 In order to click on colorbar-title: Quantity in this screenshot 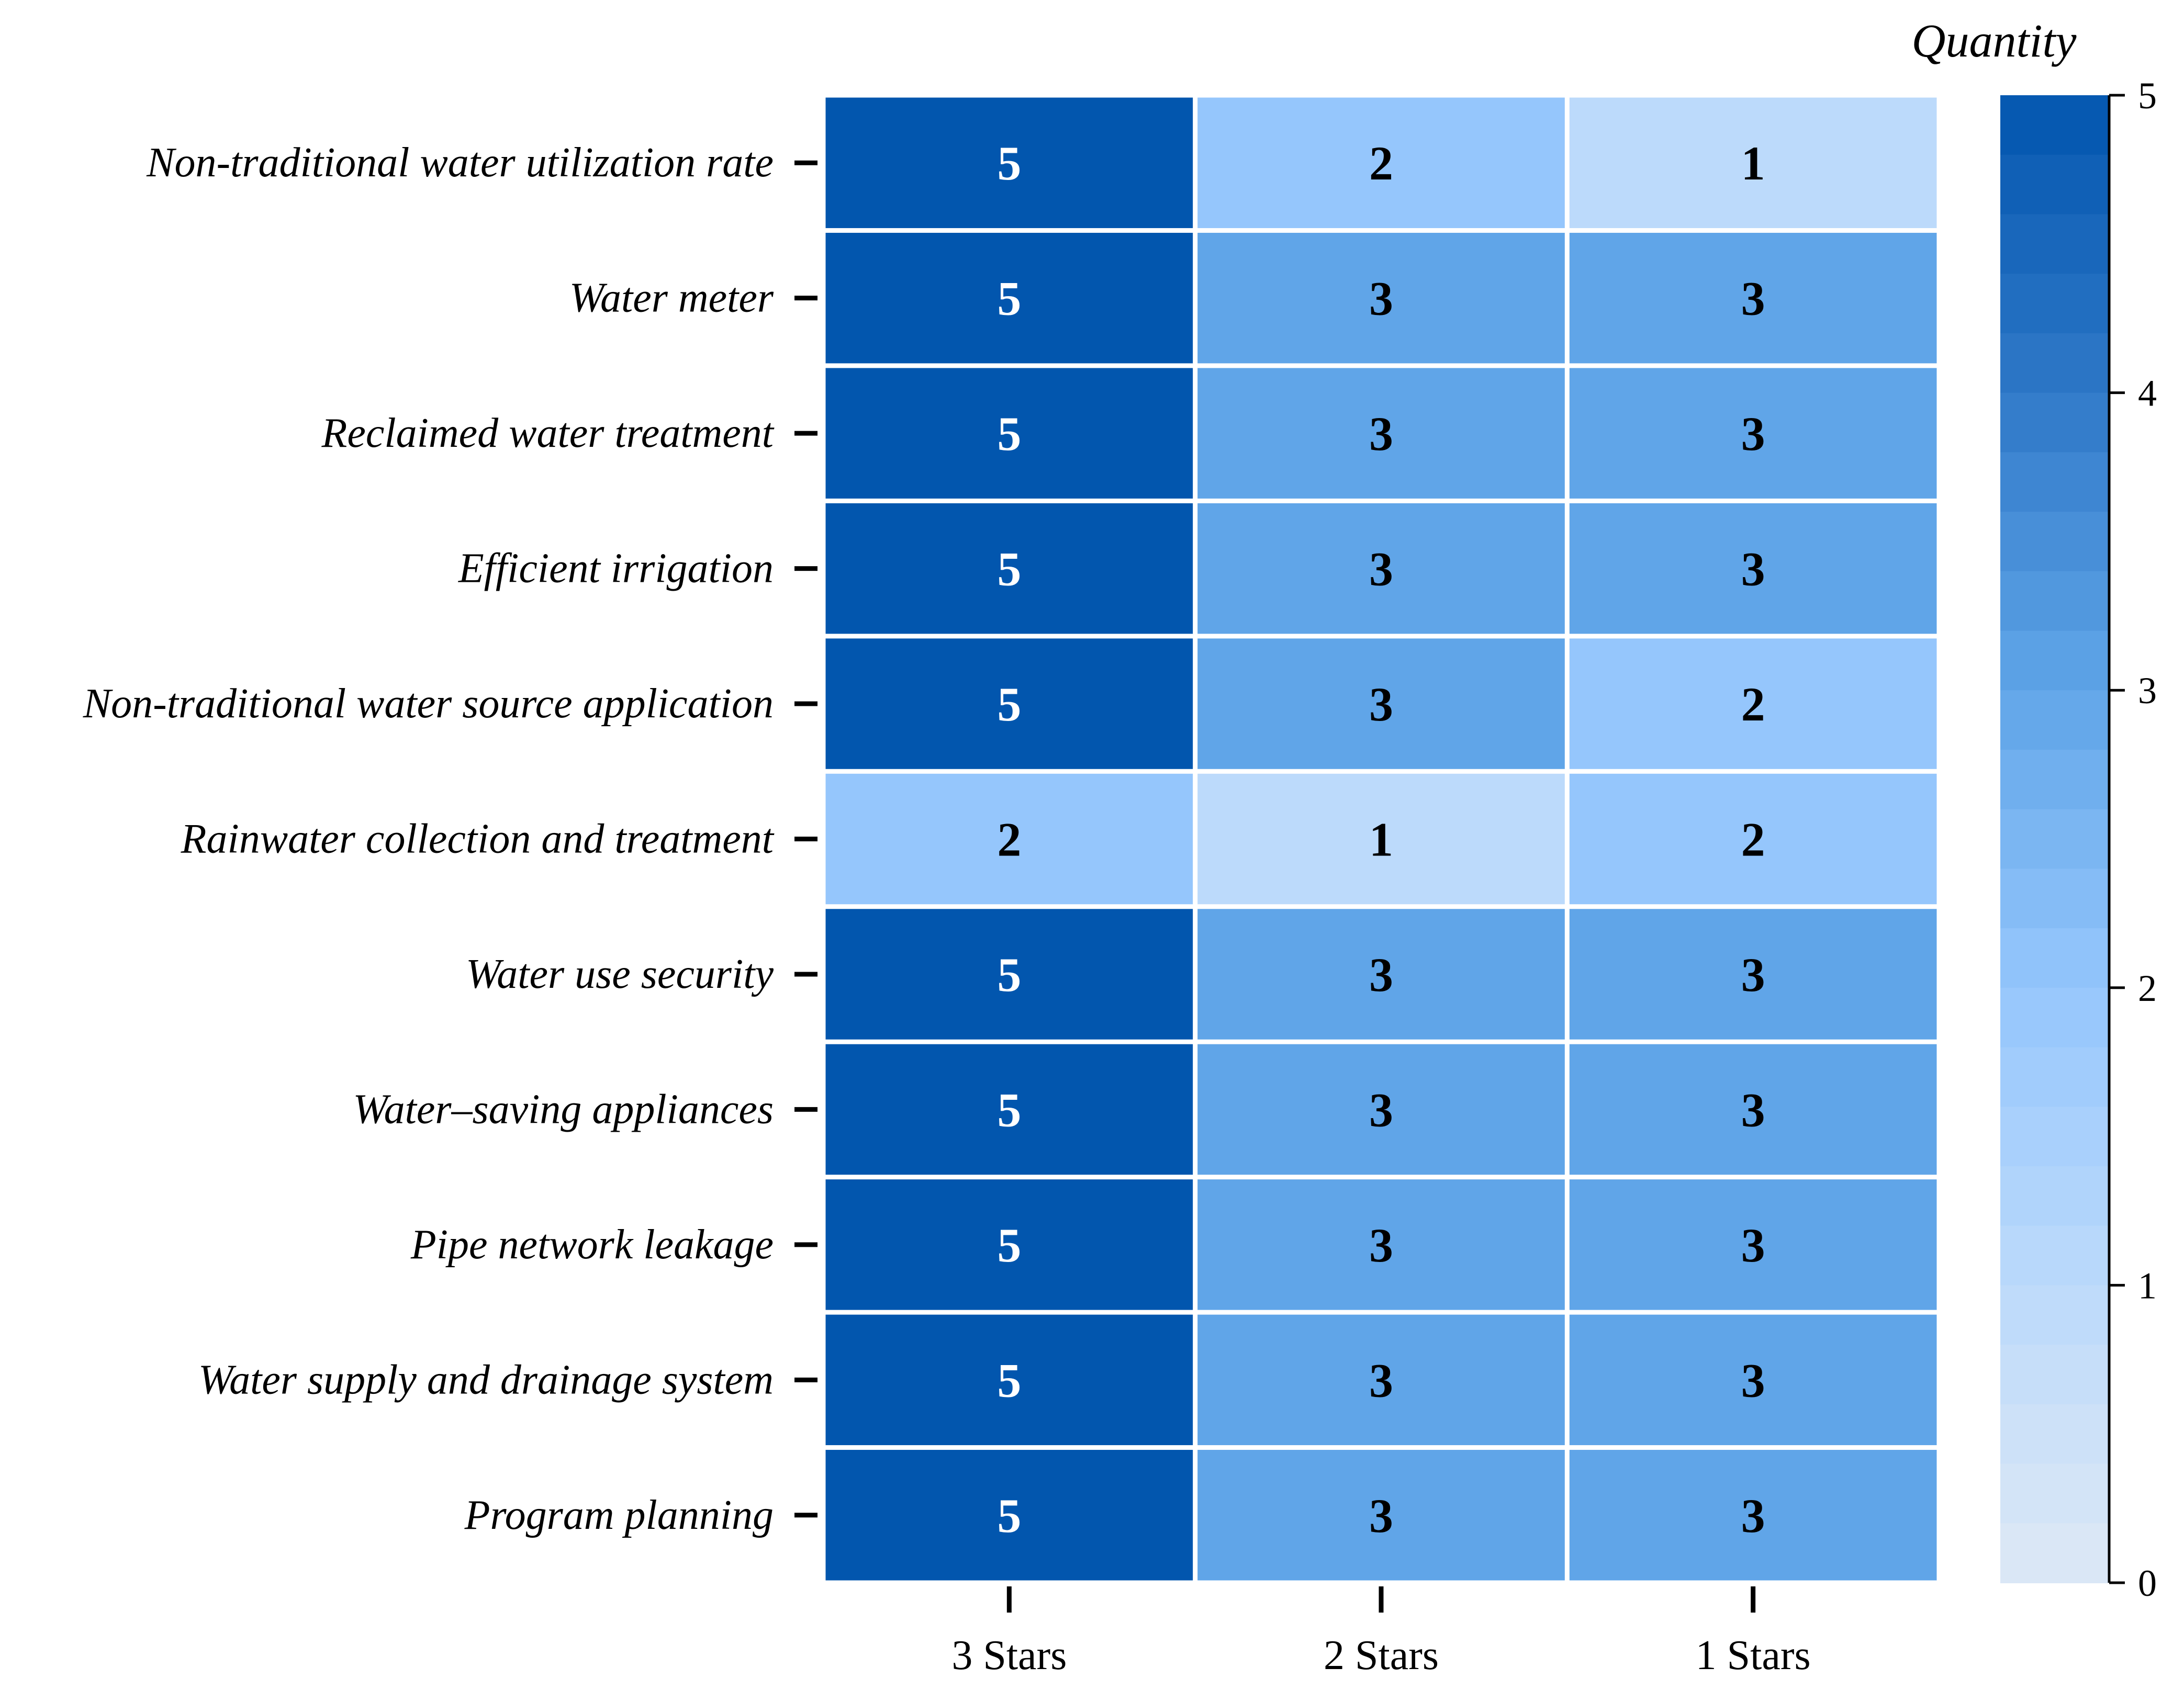, I will do `click(1994, 41)`.